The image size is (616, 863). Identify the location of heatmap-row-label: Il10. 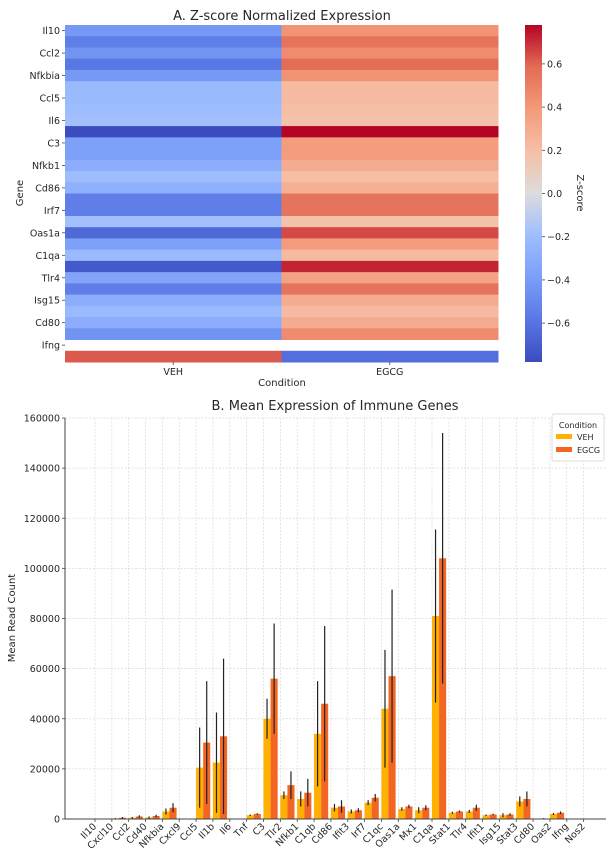
(51, 31).